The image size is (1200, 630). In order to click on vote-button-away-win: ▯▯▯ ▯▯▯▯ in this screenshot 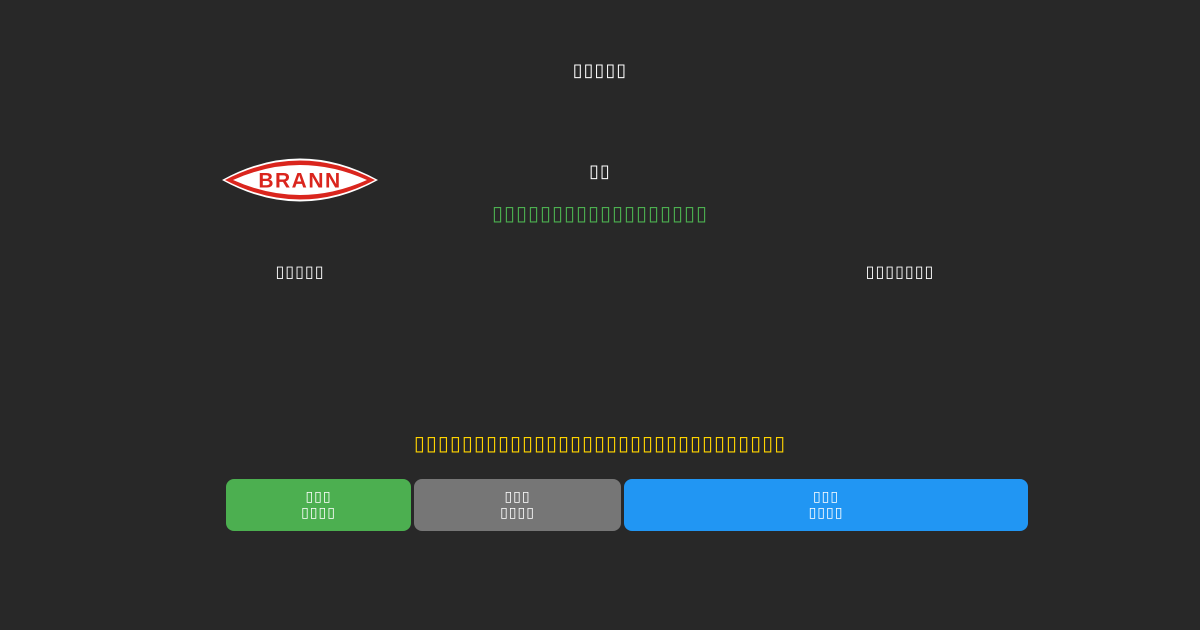, I will do `click(826, 505)`.